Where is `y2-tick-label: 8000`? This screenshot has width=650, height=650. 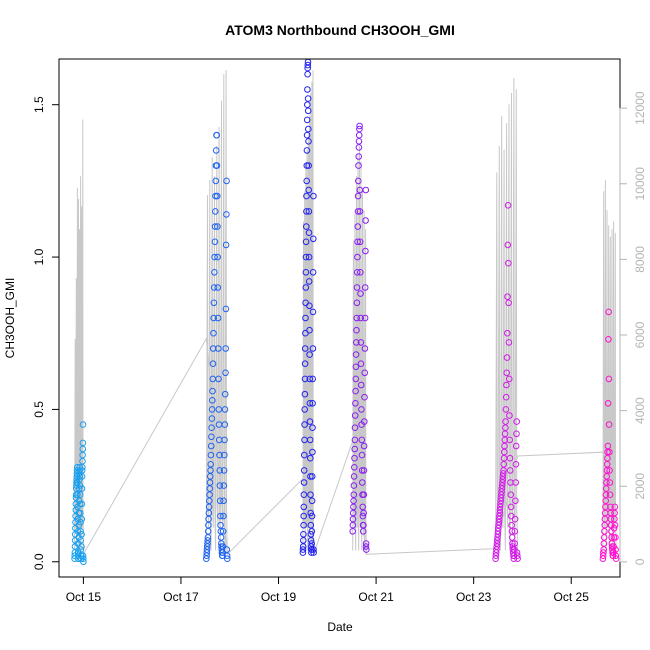 y2-tick-label: 8000 is located at coordinates (640, 259).